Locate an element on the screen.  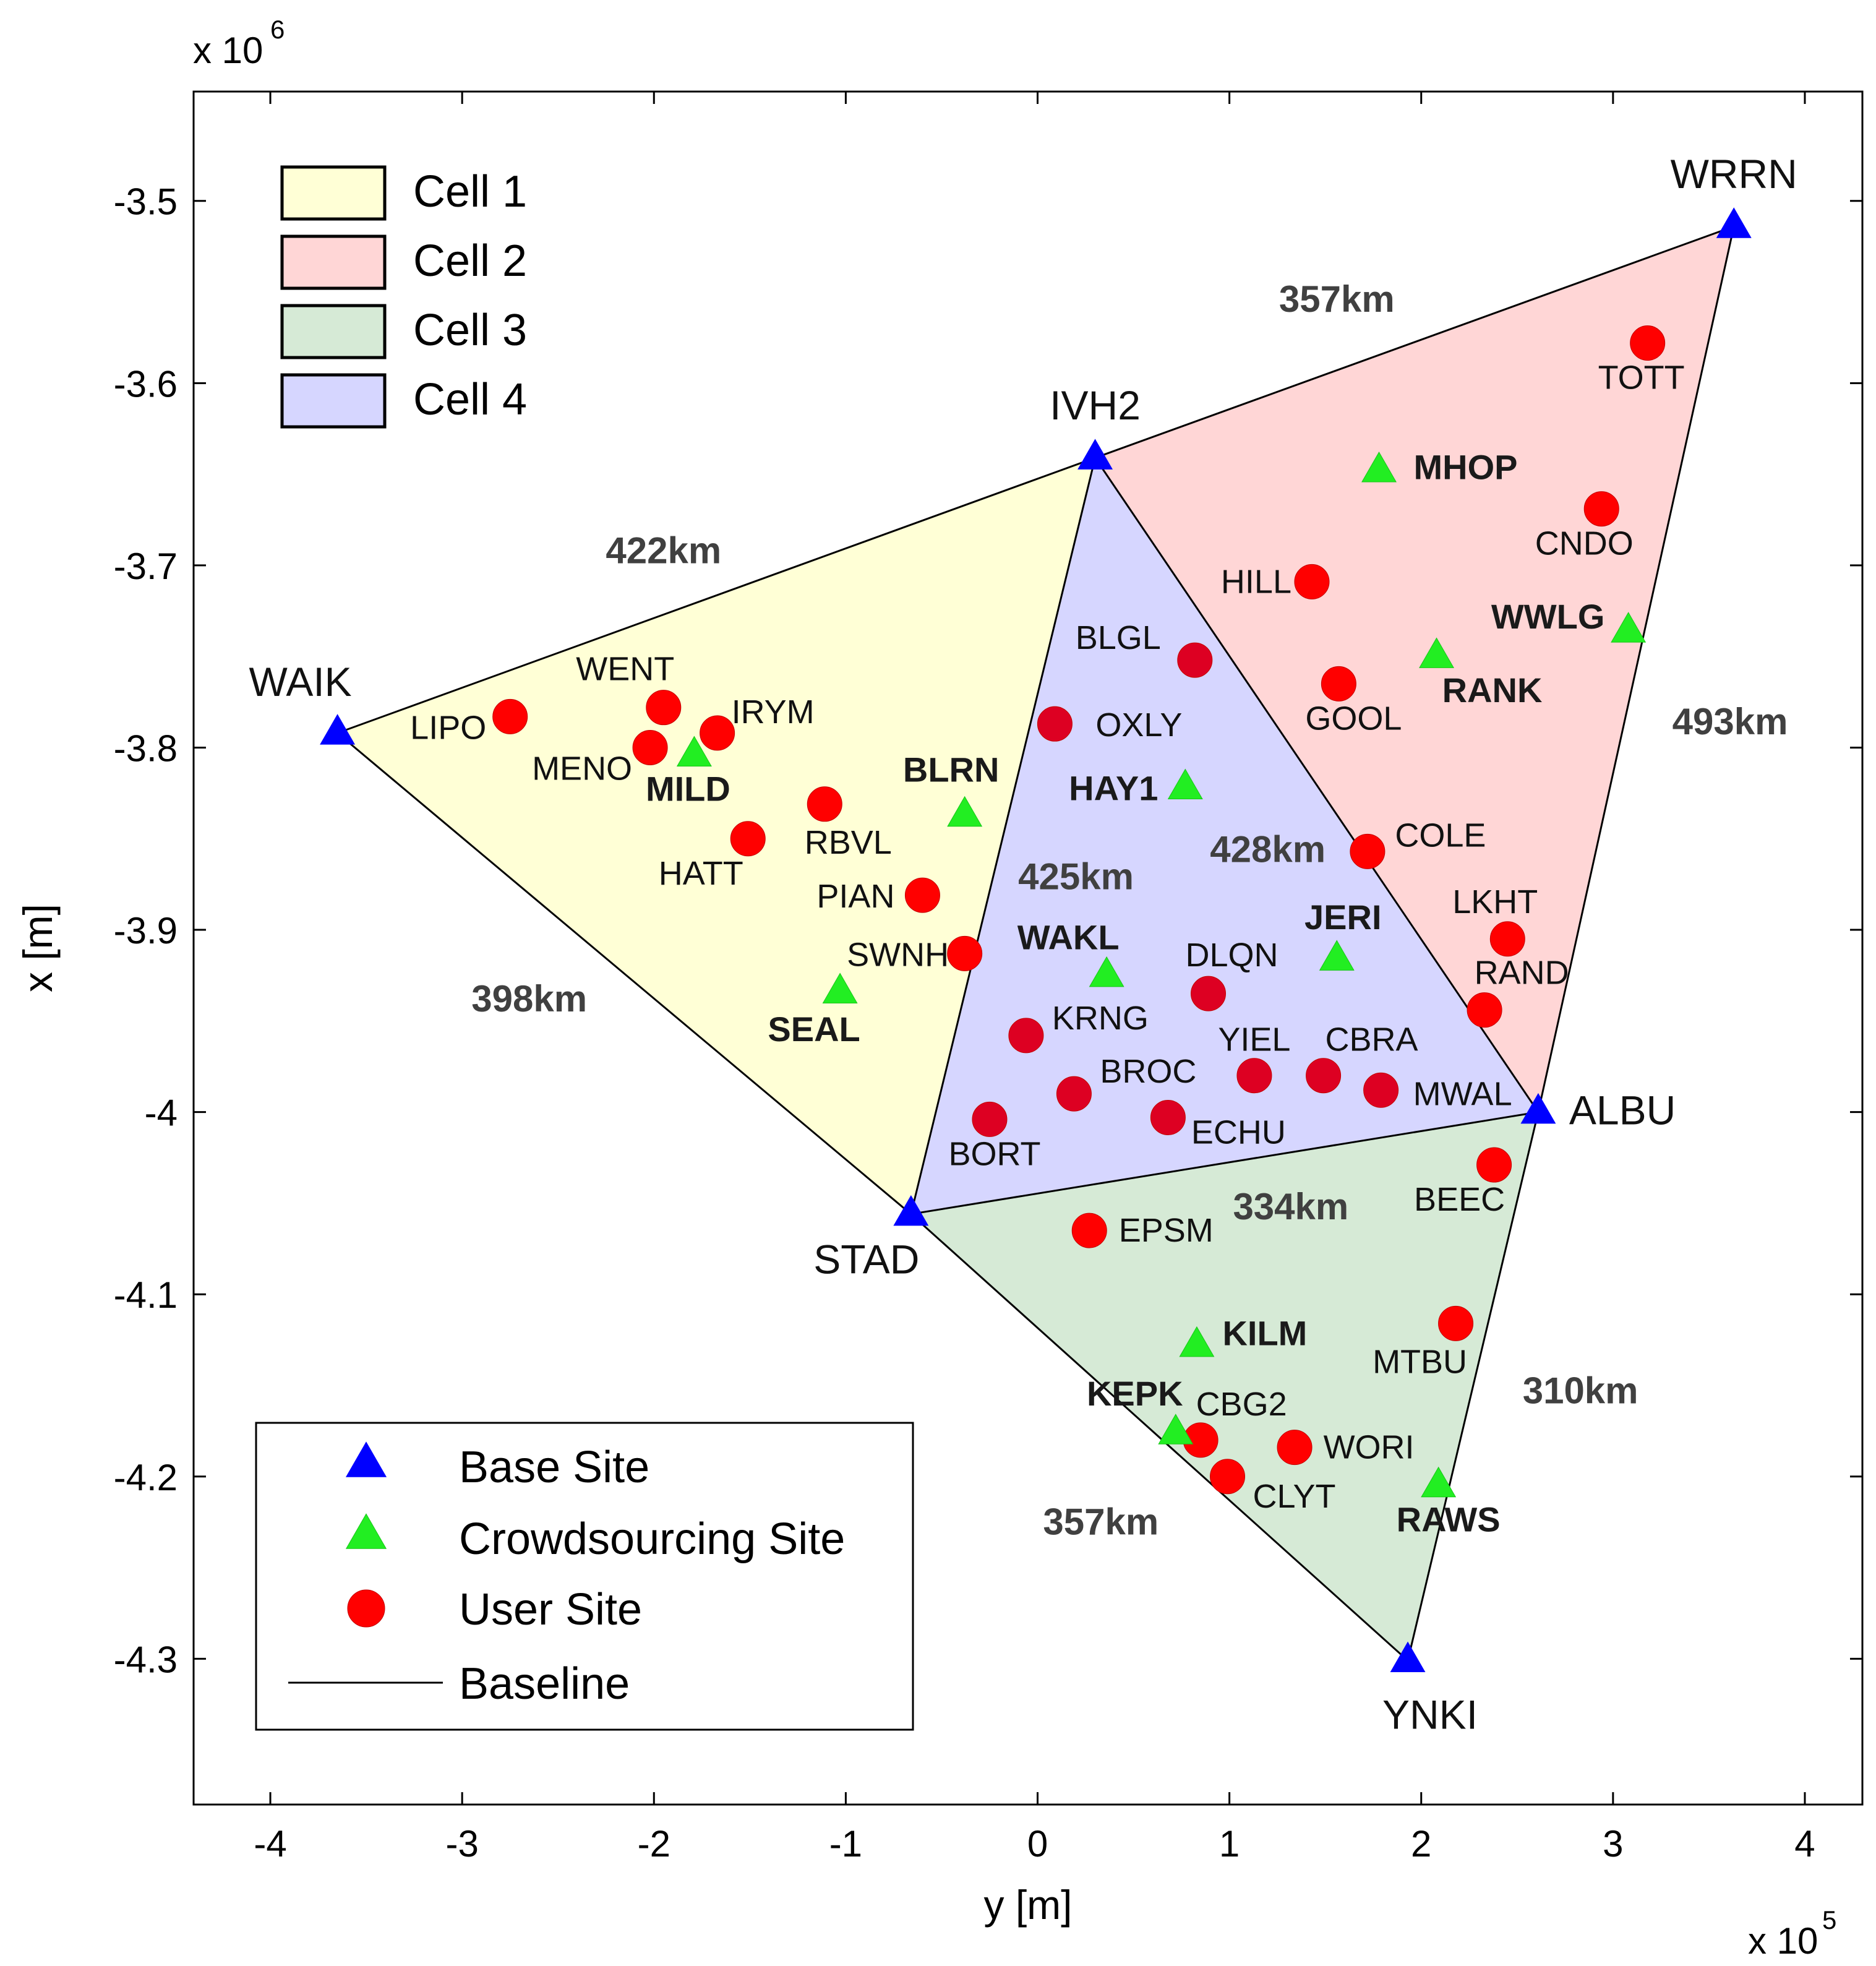
crowd-site-mild-label: MILD is located at coordinates (688, 789).